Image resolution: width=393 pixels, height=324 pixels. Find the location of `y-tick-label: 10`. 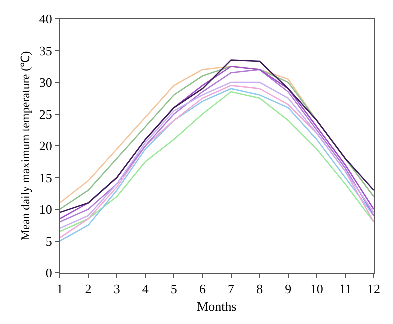

y-tick-label: 10 is located at coordinates (45, 210).